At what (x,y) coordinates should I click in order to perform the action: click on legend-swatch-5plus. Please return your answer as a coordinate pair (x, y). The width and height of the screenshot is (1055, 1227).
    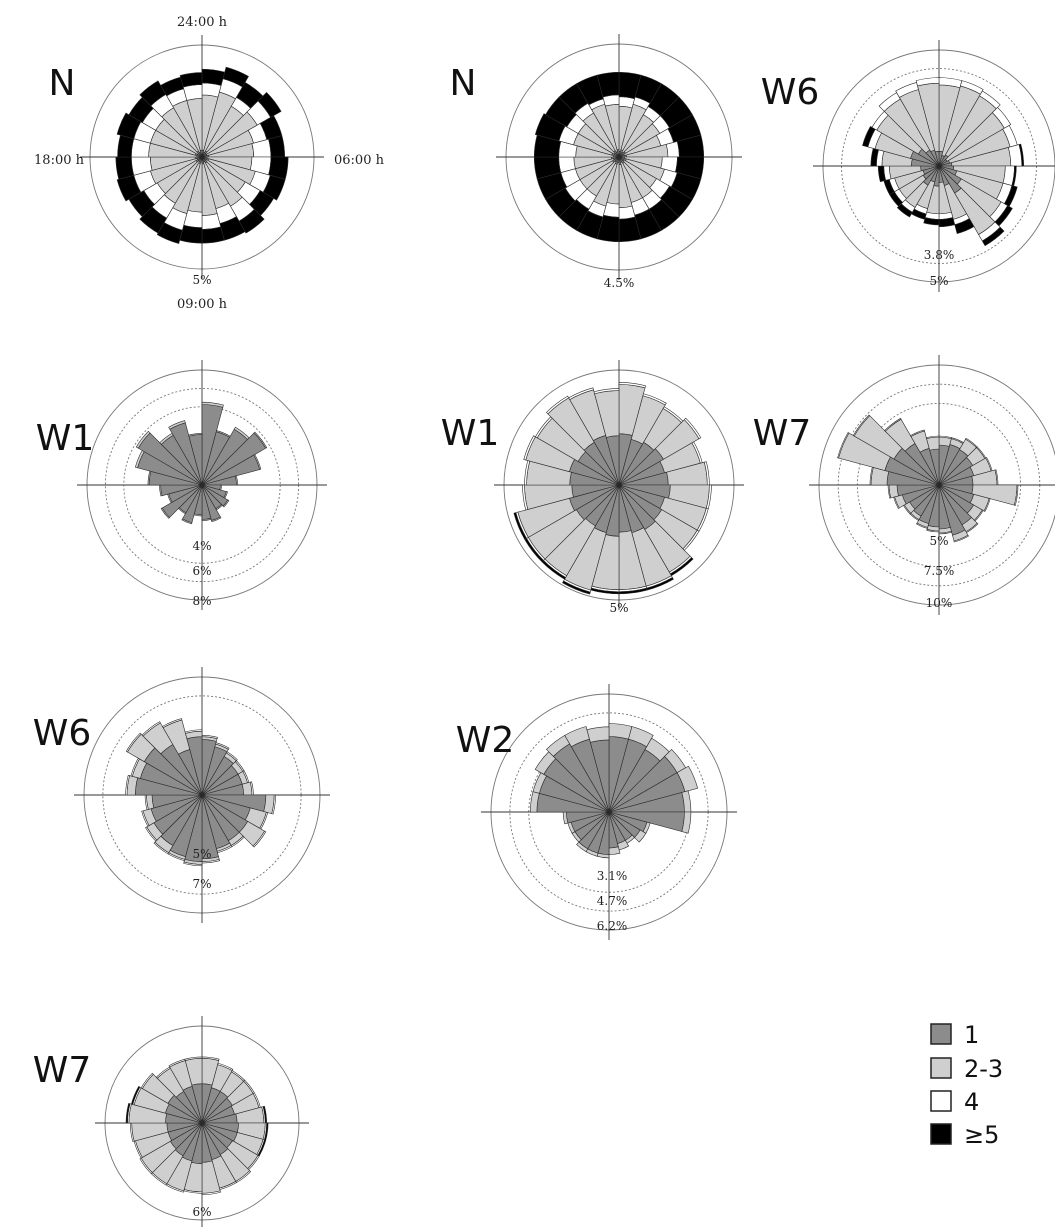
    Looking at the image, I should click on (941, 1134).